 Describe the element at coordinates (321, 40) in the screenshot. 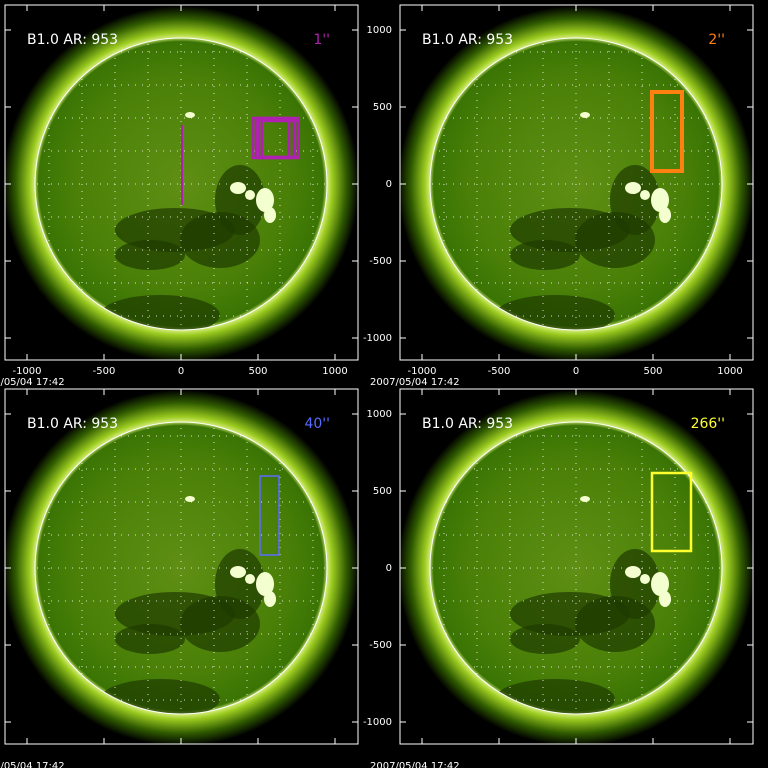

I see `size-label: 1''` at that location.